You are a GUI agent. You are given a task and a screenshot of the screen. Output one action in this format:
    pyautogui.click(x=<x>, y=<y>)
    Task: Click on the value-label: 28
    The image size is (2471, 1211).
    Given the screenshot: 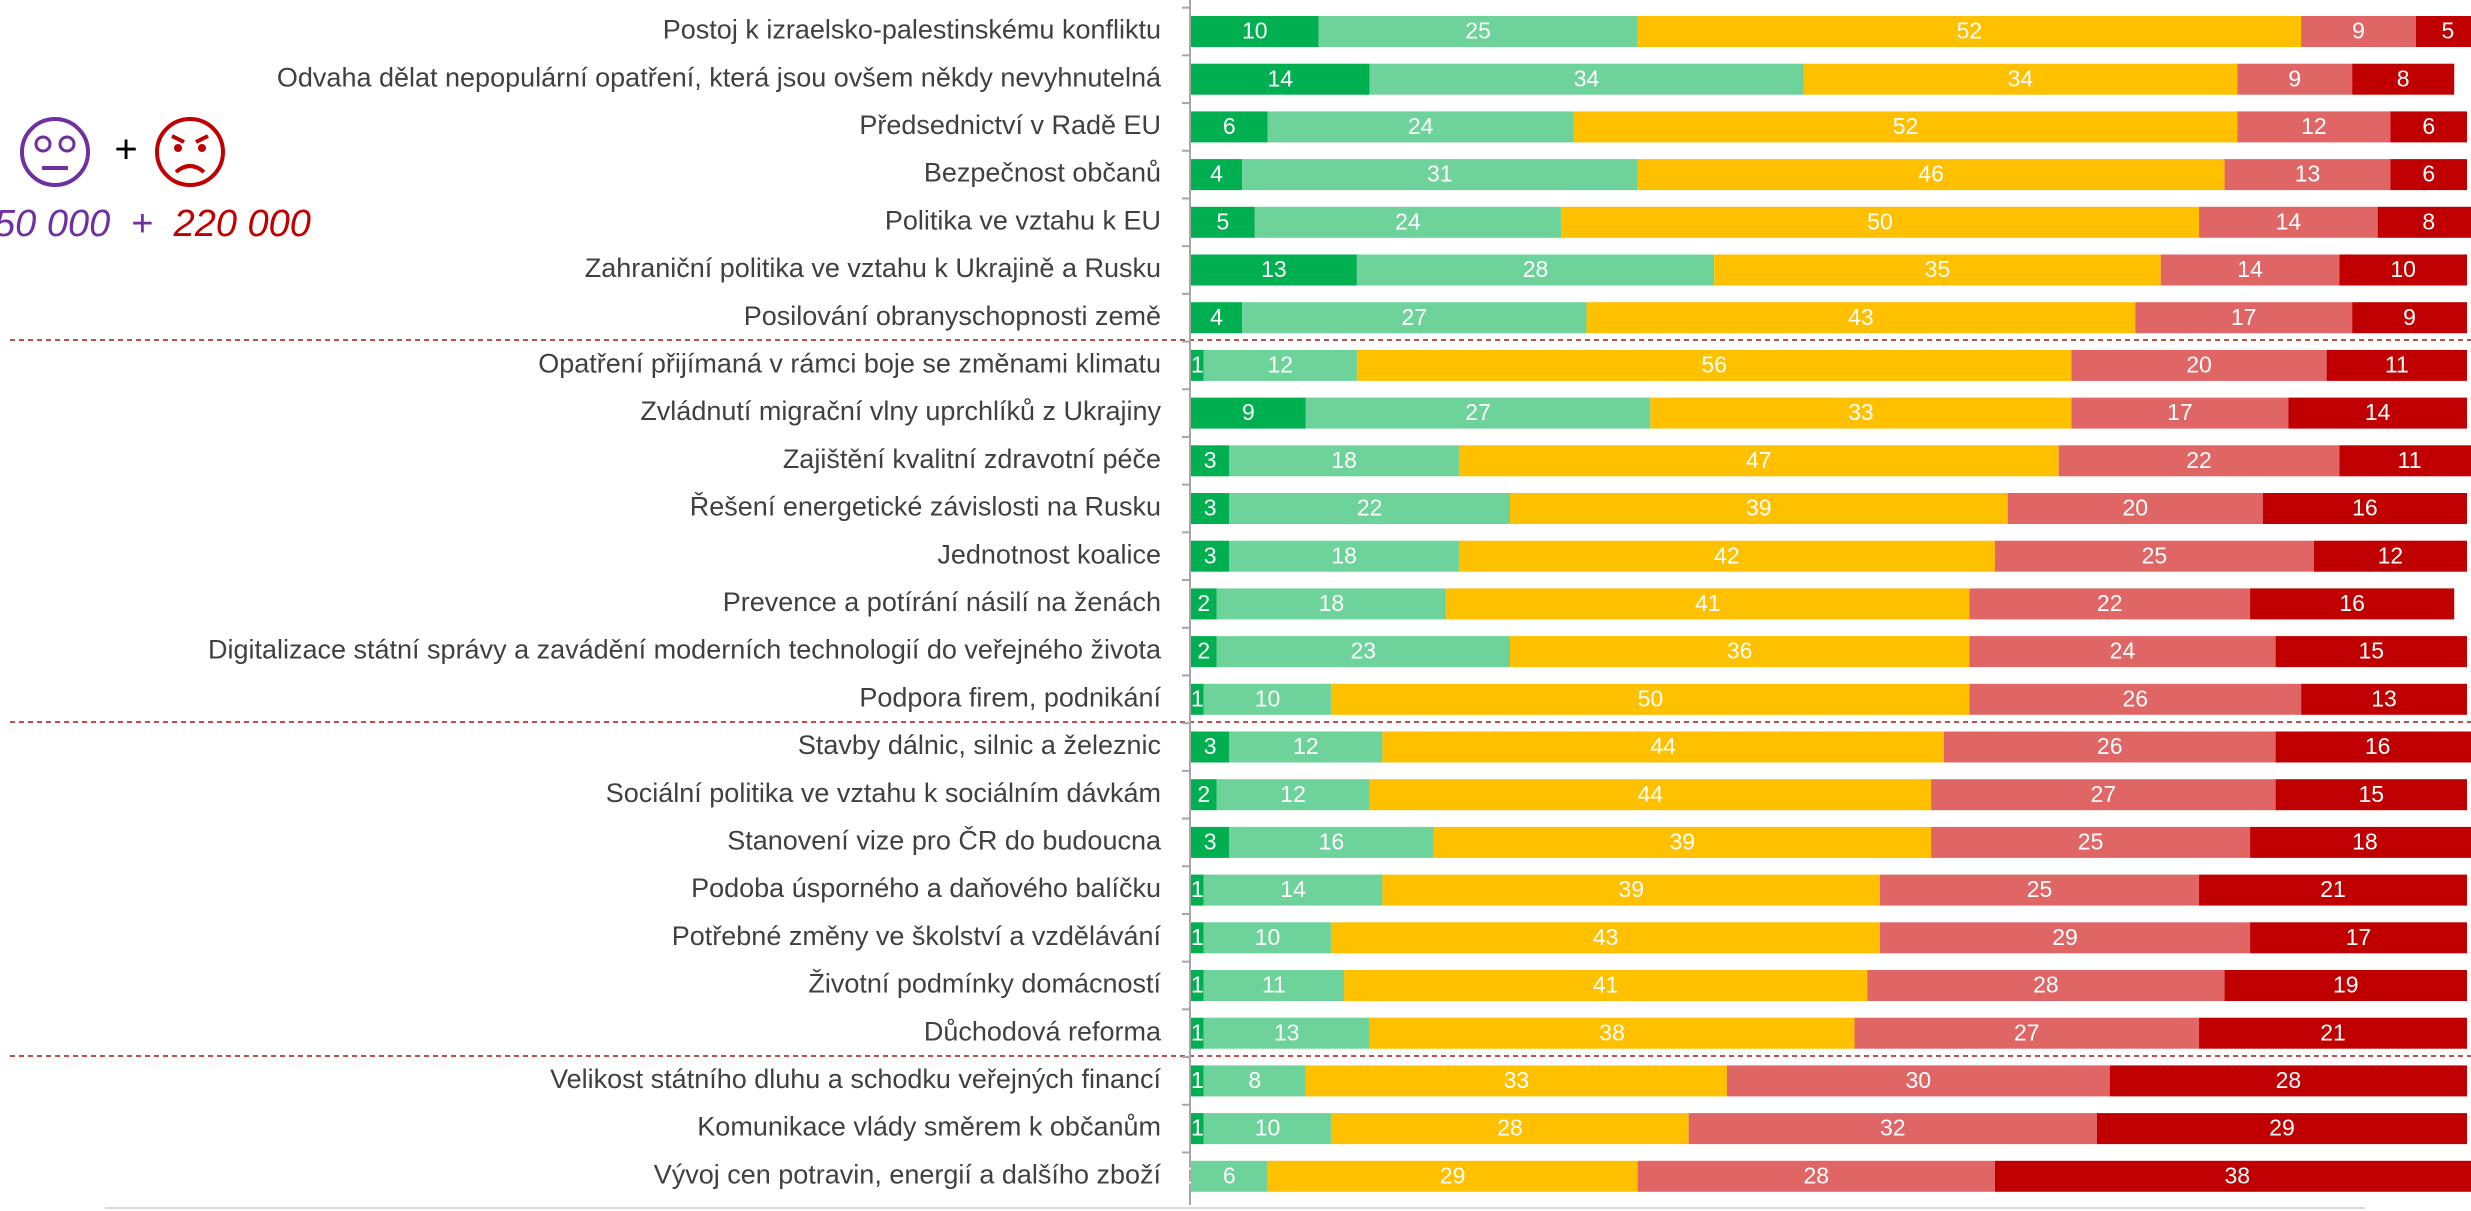 What is the action you would take?
    pyautogui.click(x=1510, y=1128)
    